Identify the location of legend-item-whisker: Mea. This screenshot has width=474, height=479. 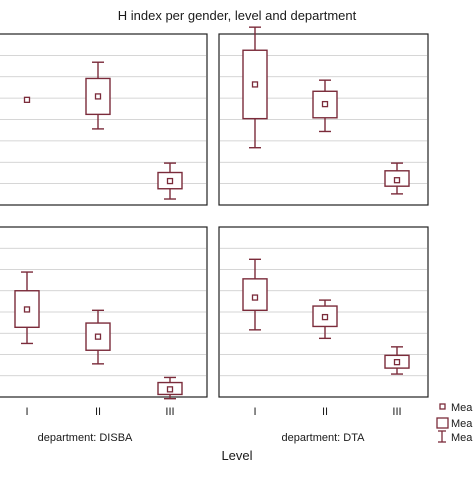
(455, 437).